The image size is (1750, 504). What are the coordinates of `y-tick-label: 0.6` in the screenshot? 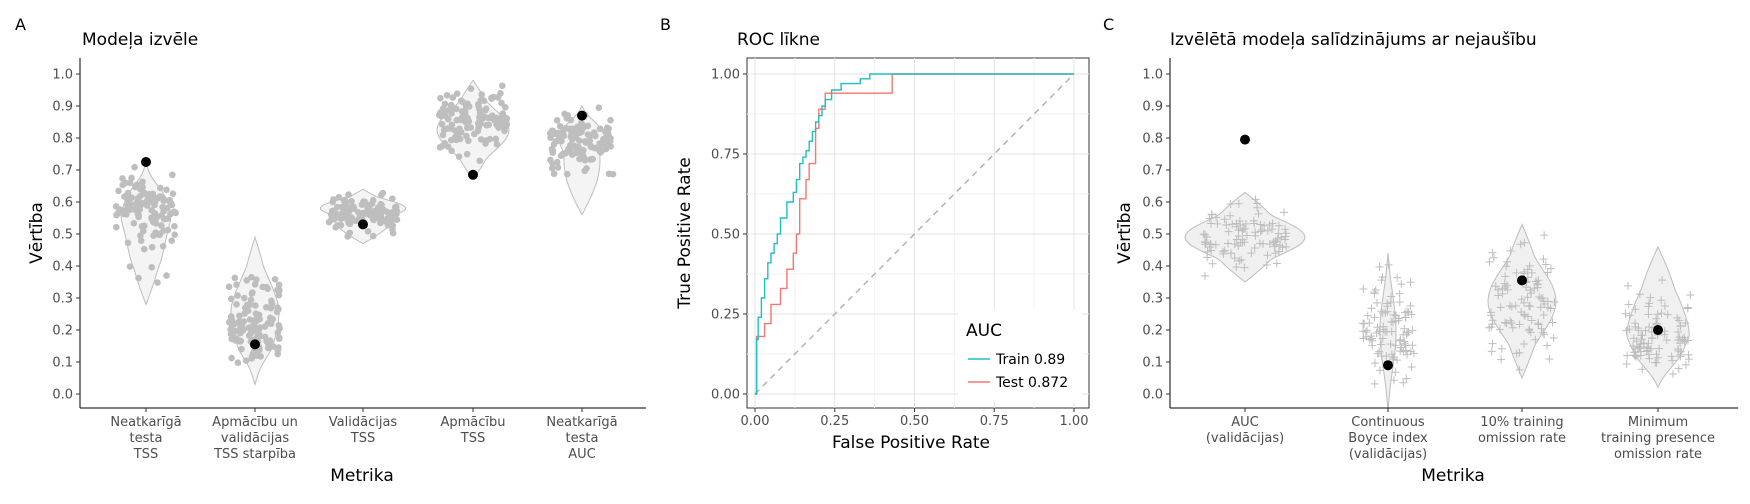 It's located at (62, 203).